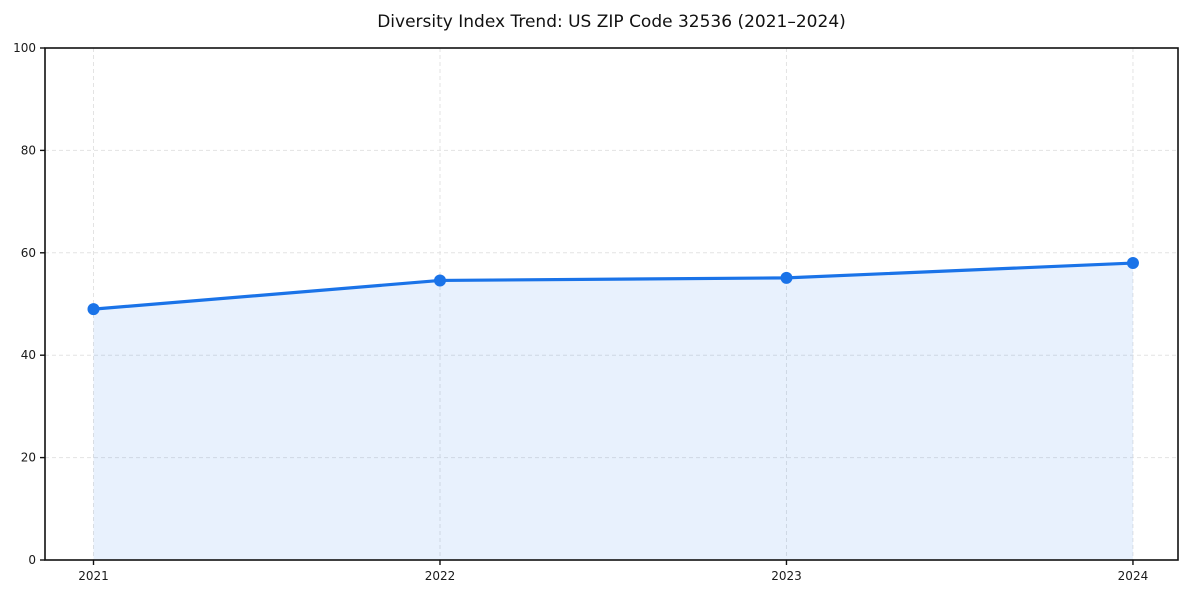 The image size is (1200, 600). What do you see at coordinates (24, 48) in the screenshot?
I see `y-tick-label: 100` at bounding box center [24, 48].